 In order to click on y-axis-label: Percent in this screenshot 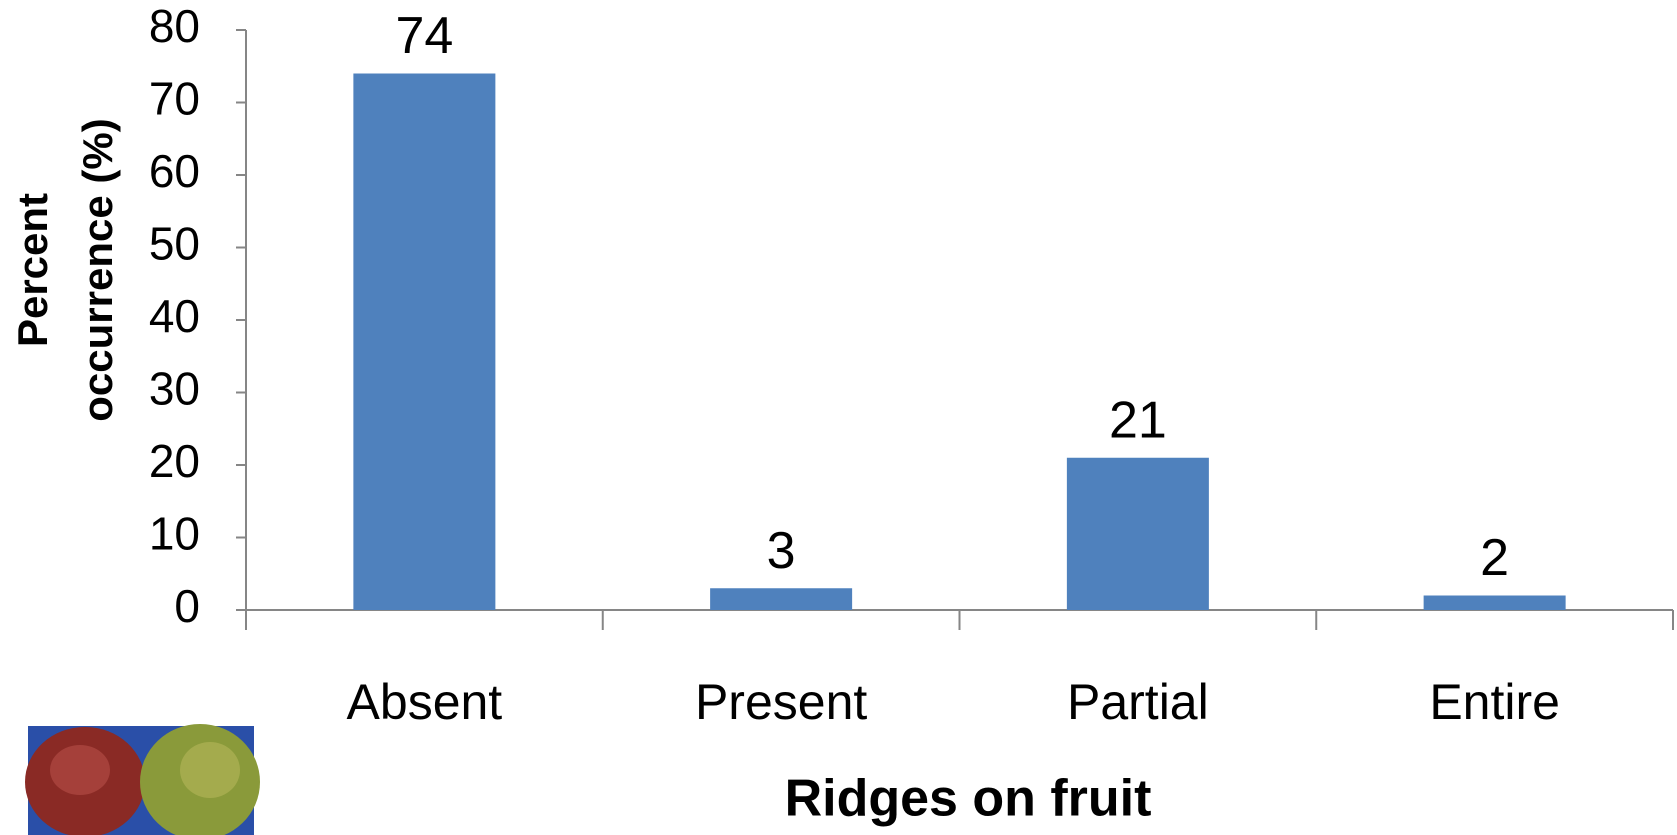, I will do `click(32, 270)`.